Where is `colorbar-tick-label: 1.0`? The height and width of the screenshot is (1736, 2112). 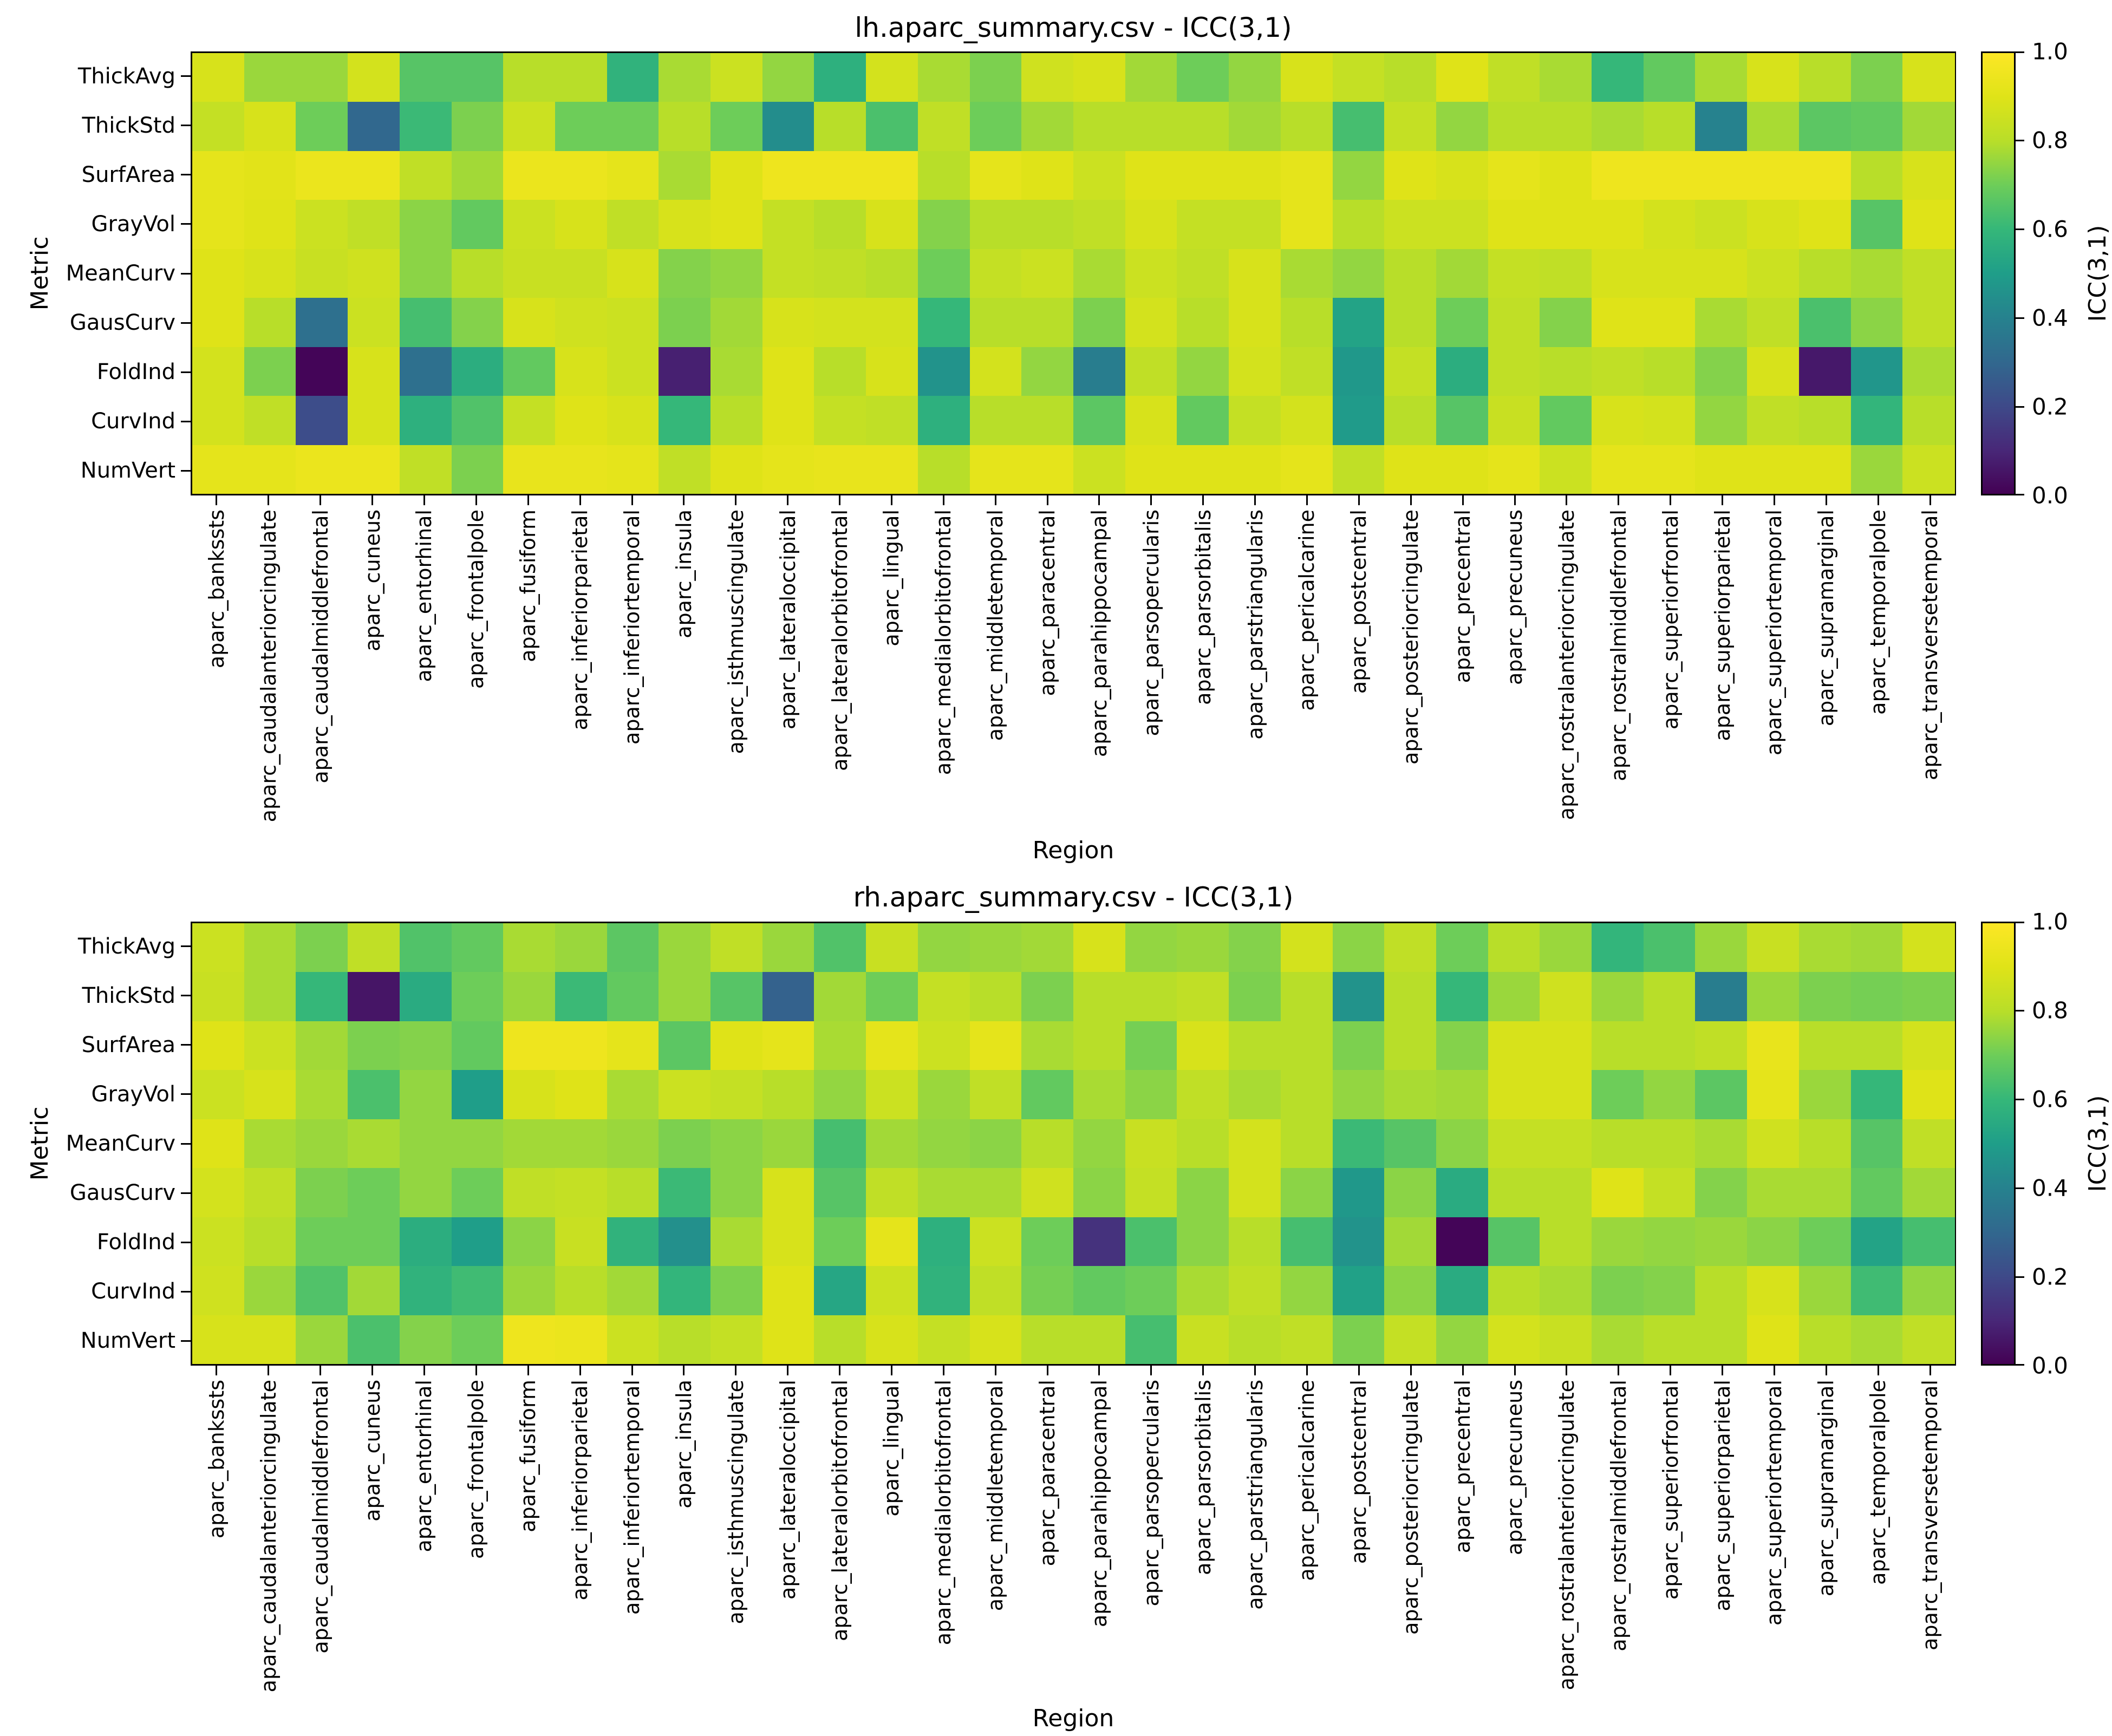
colorbar-tick-label: 1.0 is located at coordinates (2050, 52).